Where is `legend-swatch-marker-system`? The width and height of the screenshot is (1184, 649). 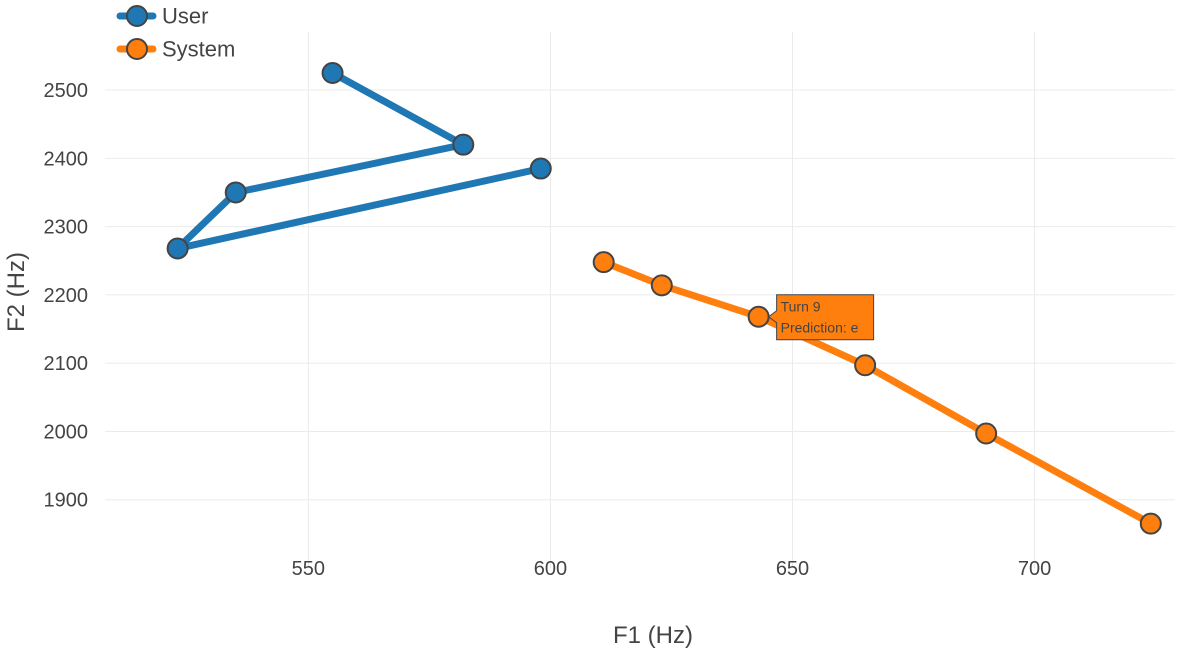 legend-swatch-marker-system is located at coordinates (137, 49).